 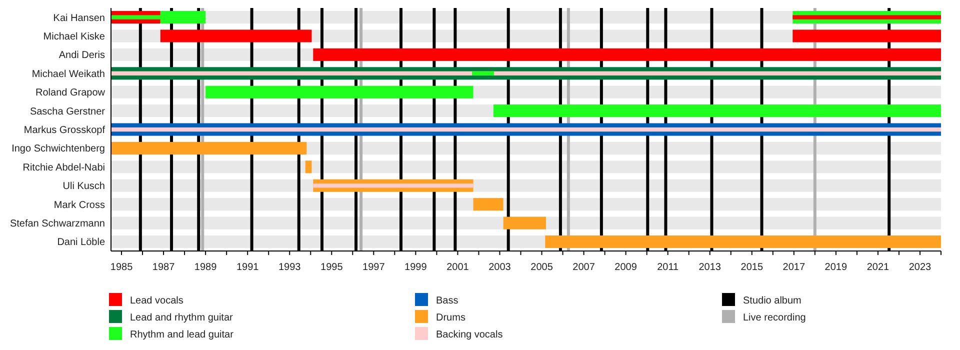 What do you see at coordinates (458, 267) in the screenshot?
I see `x-tick-label: 2001` at bounding box center [458, 267].